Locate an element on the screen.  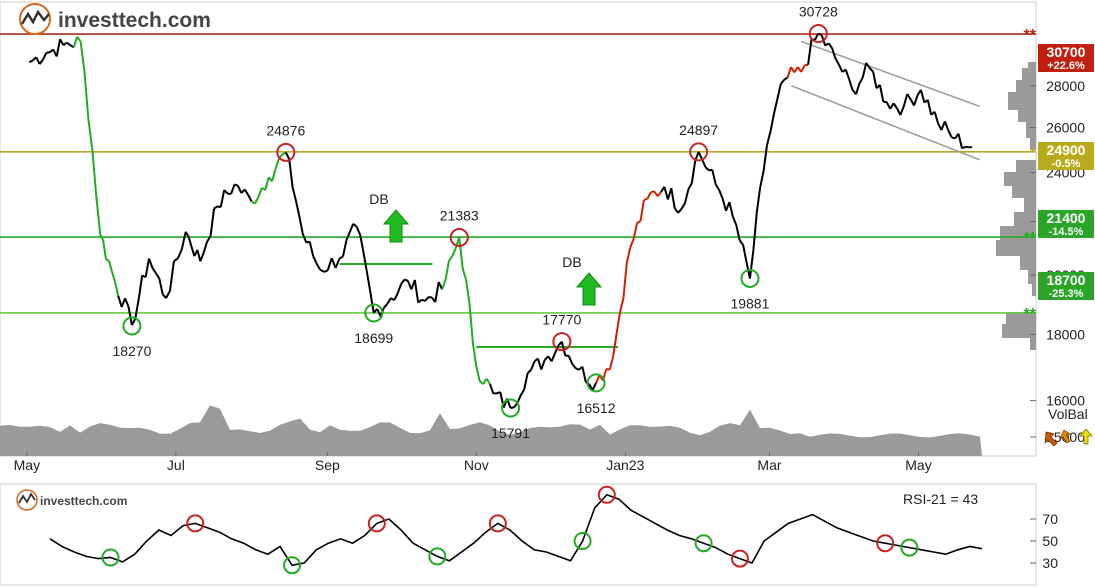
x-tick-label: May is located at coordinates (27, 465).